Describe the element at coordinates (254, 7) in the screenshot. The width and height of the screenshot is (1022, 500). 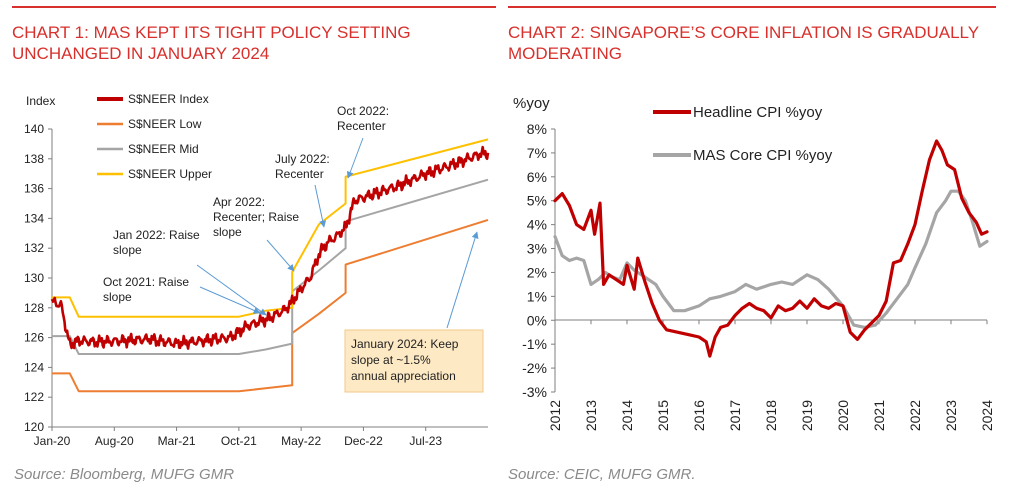
I see `chart1-title-rule` at that location.